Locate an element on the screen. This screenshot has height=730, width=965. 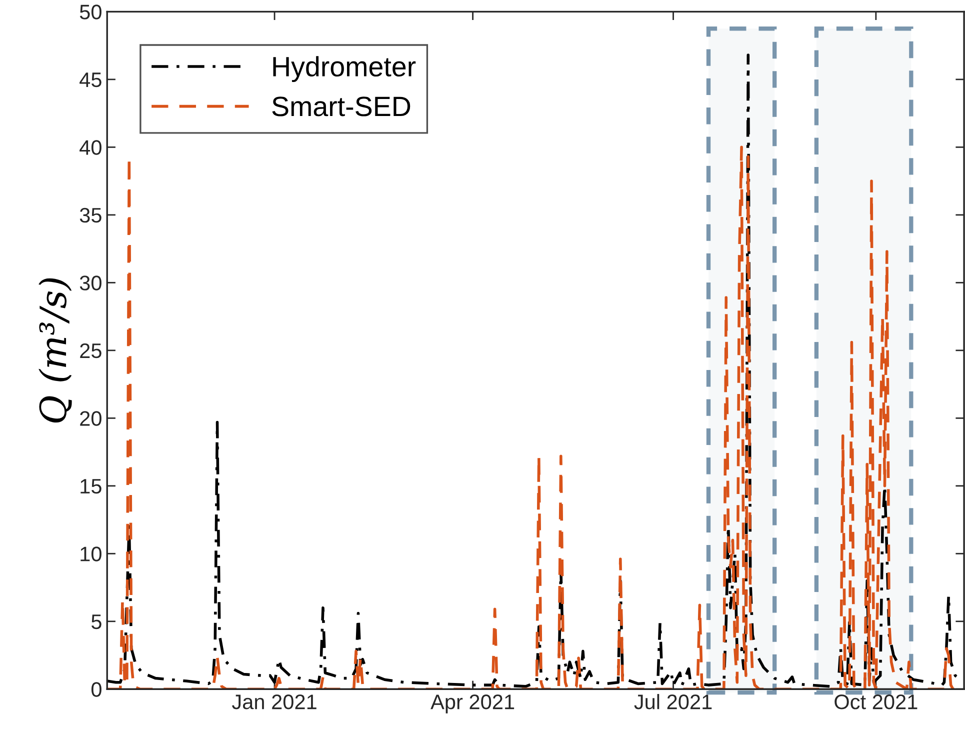
y-axis-title: Q (m³/s) is located at coordinates (55, 350).